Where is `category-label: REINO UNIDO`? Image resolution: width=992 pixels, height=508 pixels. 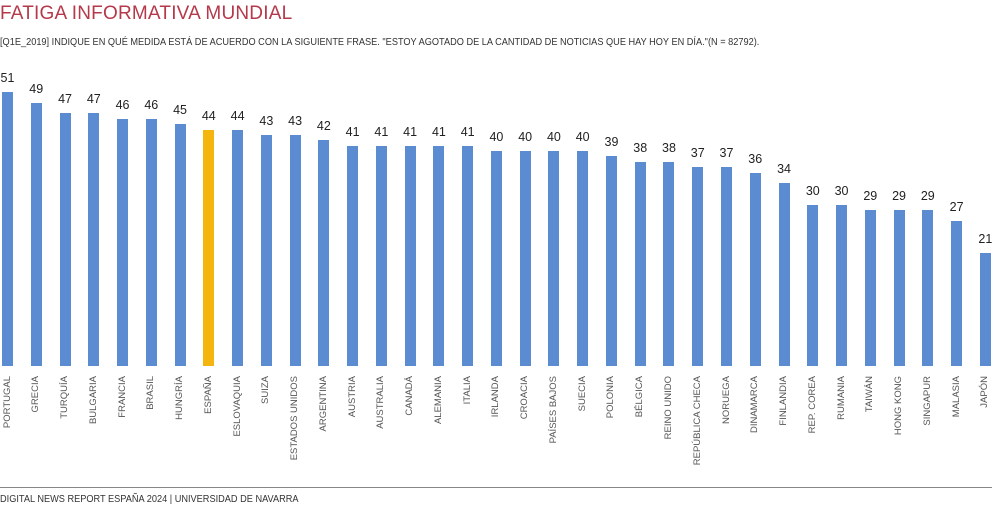
category-label: REINO UNIDO is located at coordinates (668, 408).